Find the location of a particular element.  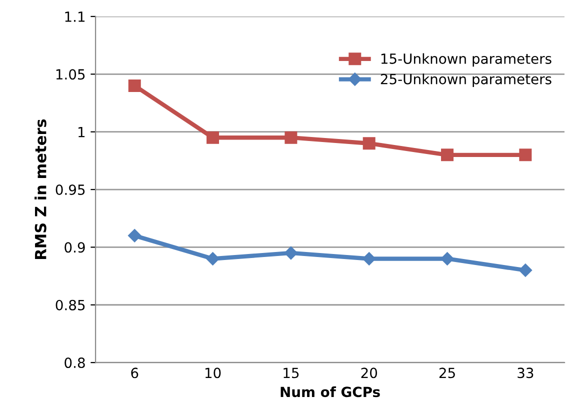

x-tick-label: 20 is located at coordinates (369, 373).